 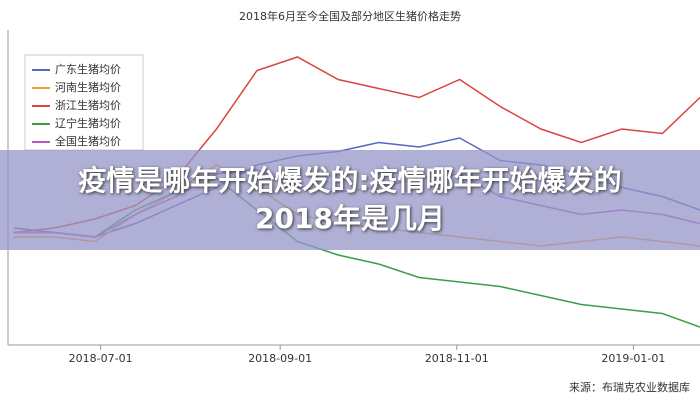 What do you see at coordinates (457, 358) in the screenshot?
I see `x-tick-label: 2018-11-01` at bounding box center [457, 358].